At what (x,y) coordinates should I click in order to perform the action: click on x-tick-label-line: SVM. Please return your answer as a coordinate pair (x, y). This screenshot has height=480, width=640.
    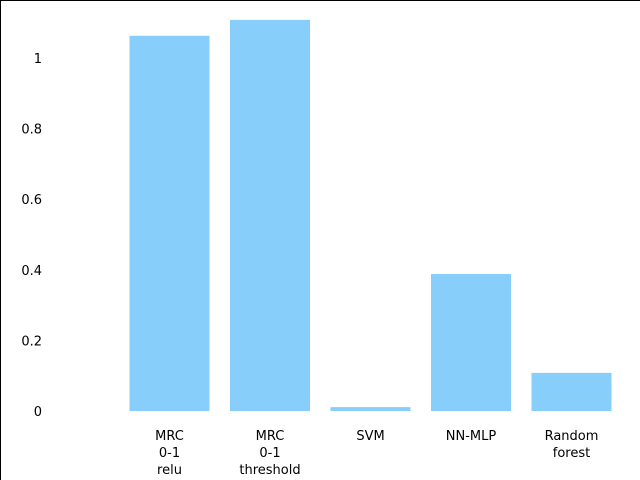
    Looking at the image, I should click on (370, 436).